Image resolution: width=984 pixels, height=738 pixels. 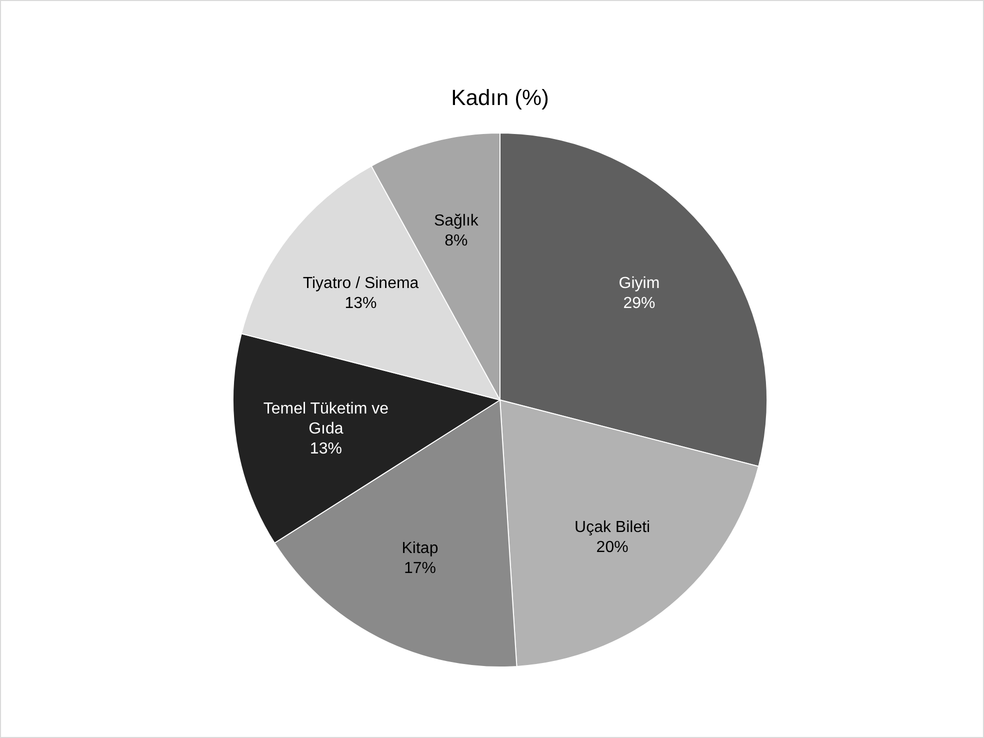 I want to click on data-label: 20%, so click(x=612, y=547).